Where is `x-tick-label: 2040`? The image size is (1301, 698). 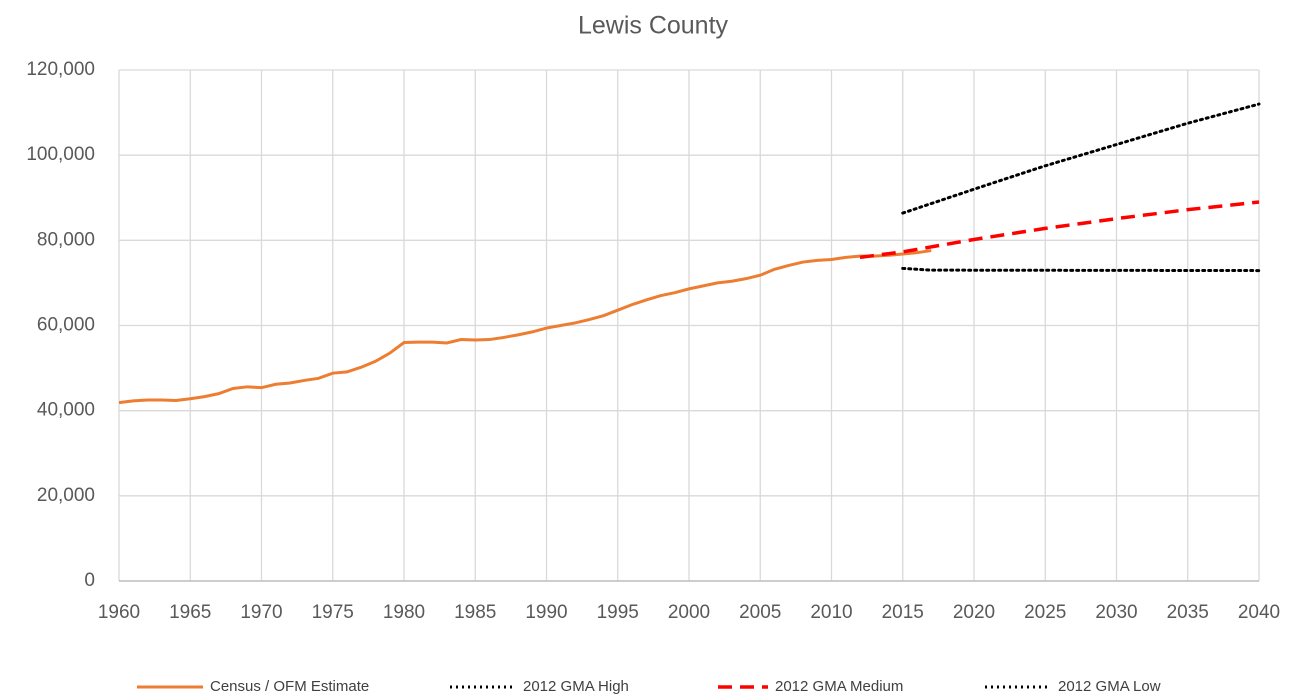 x-tick-label: 2040 is located at coordinates (1259, 612).